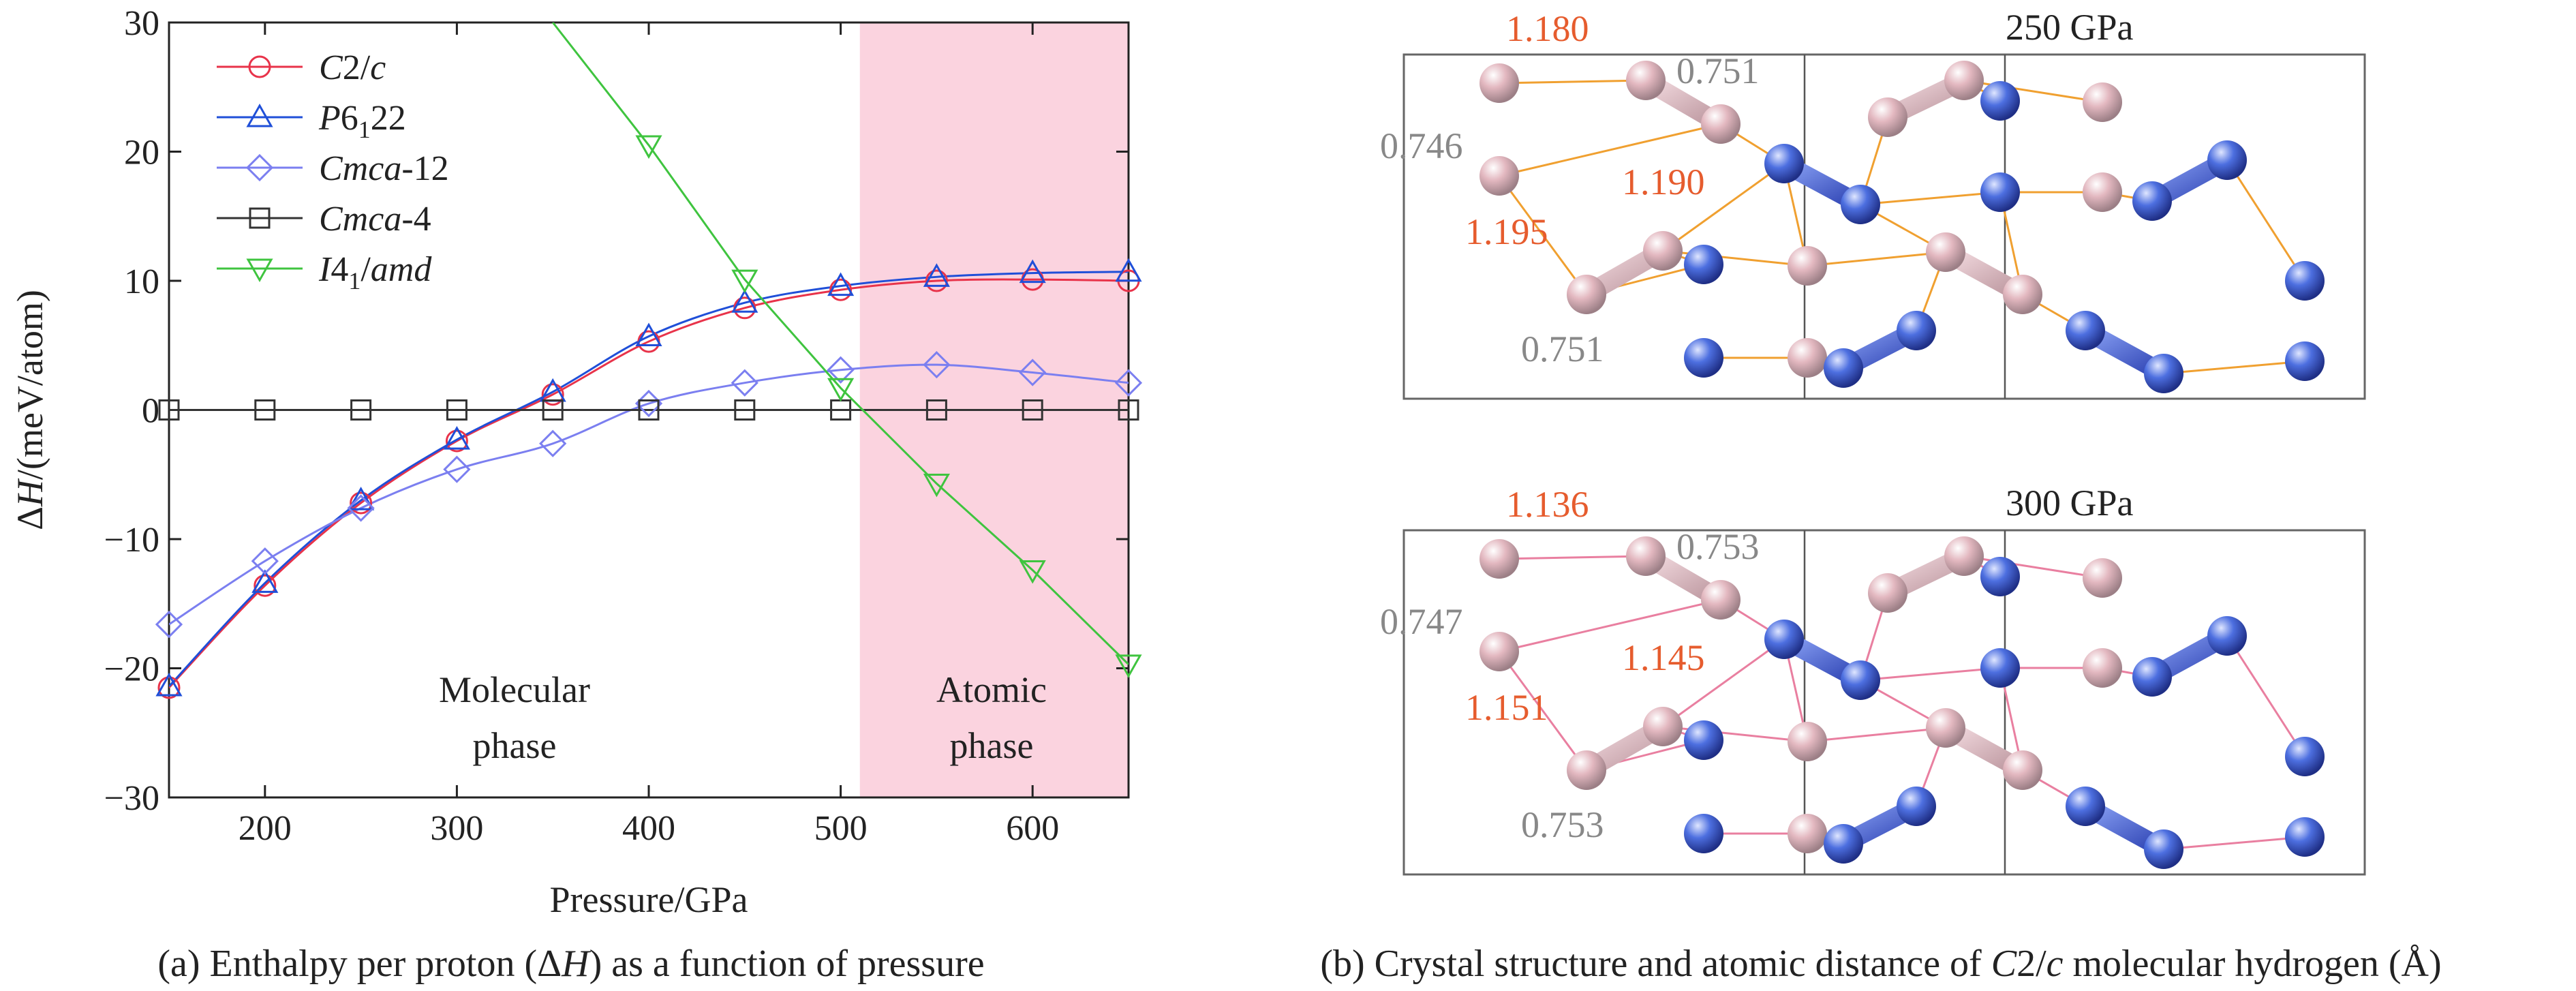 This screenshot has width=2576, height=991. I want to click on atomic-phase-label: phase, so click(992, 746).